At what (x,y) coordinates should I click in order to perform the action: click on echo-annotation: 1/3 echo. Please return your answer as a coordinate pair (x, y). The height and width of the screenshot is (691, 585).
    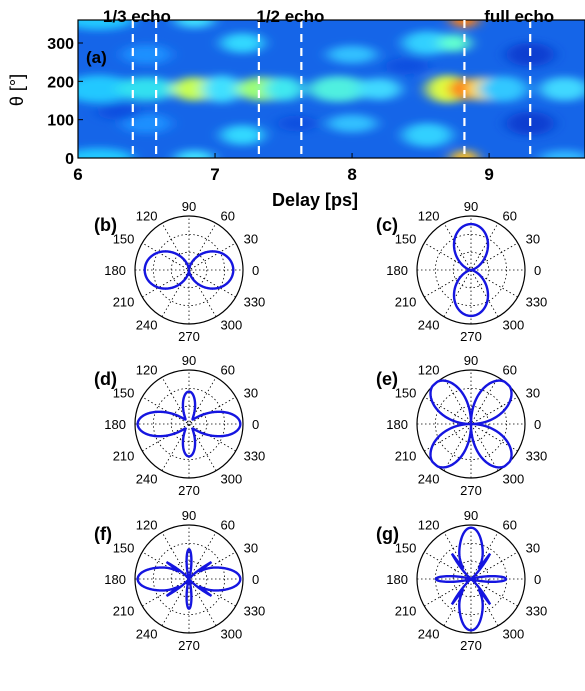
    Looking at the image, I should click on (137, 16).